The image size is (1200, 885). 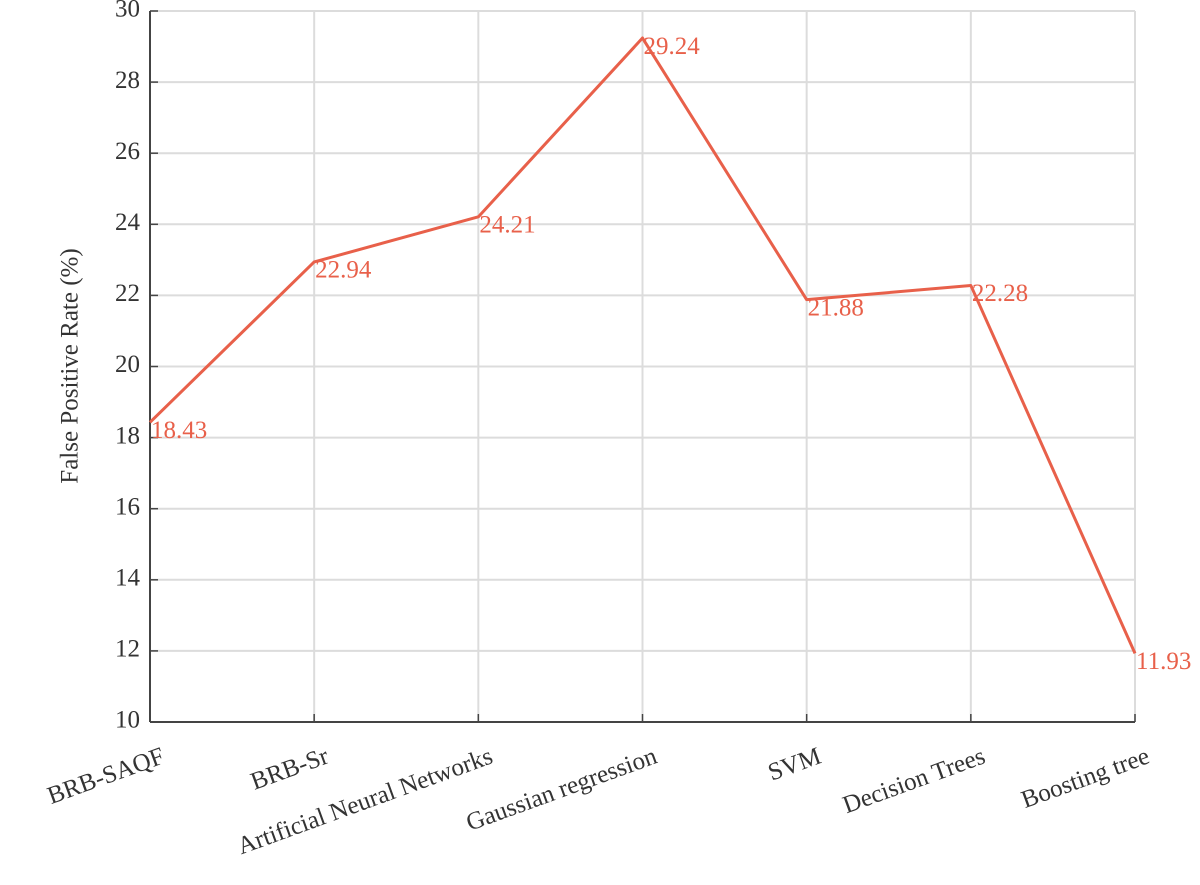 What do you see at coordinates (127, 364) in the screenshot?
I see `y-tick-label: 20` at bounding box center [127, 364].